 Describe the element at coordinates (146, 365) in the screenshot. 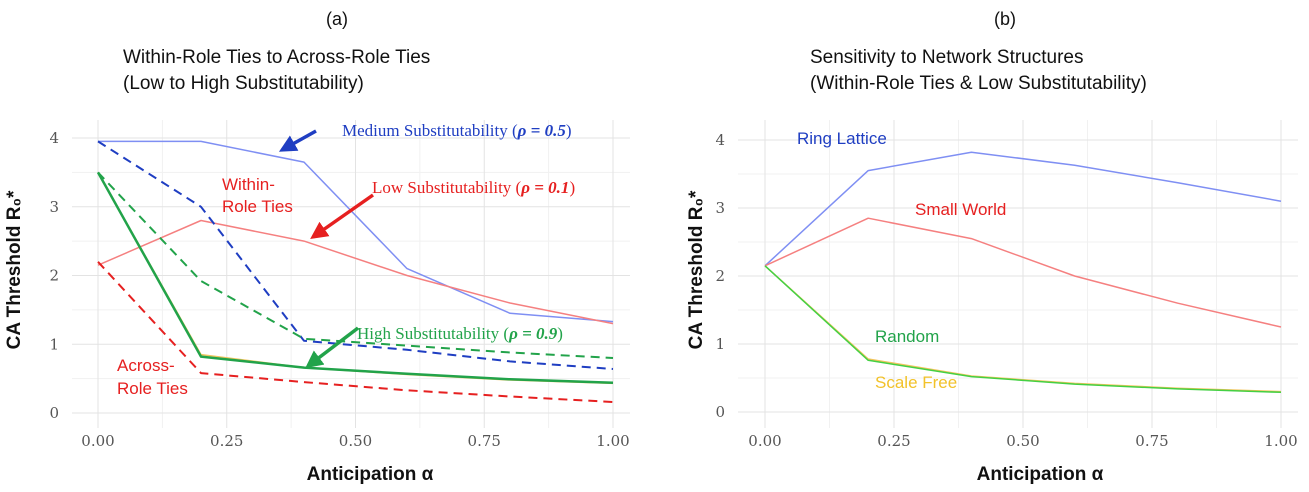

I see `annotation-across-role-ties-line1: Across-` at that location.